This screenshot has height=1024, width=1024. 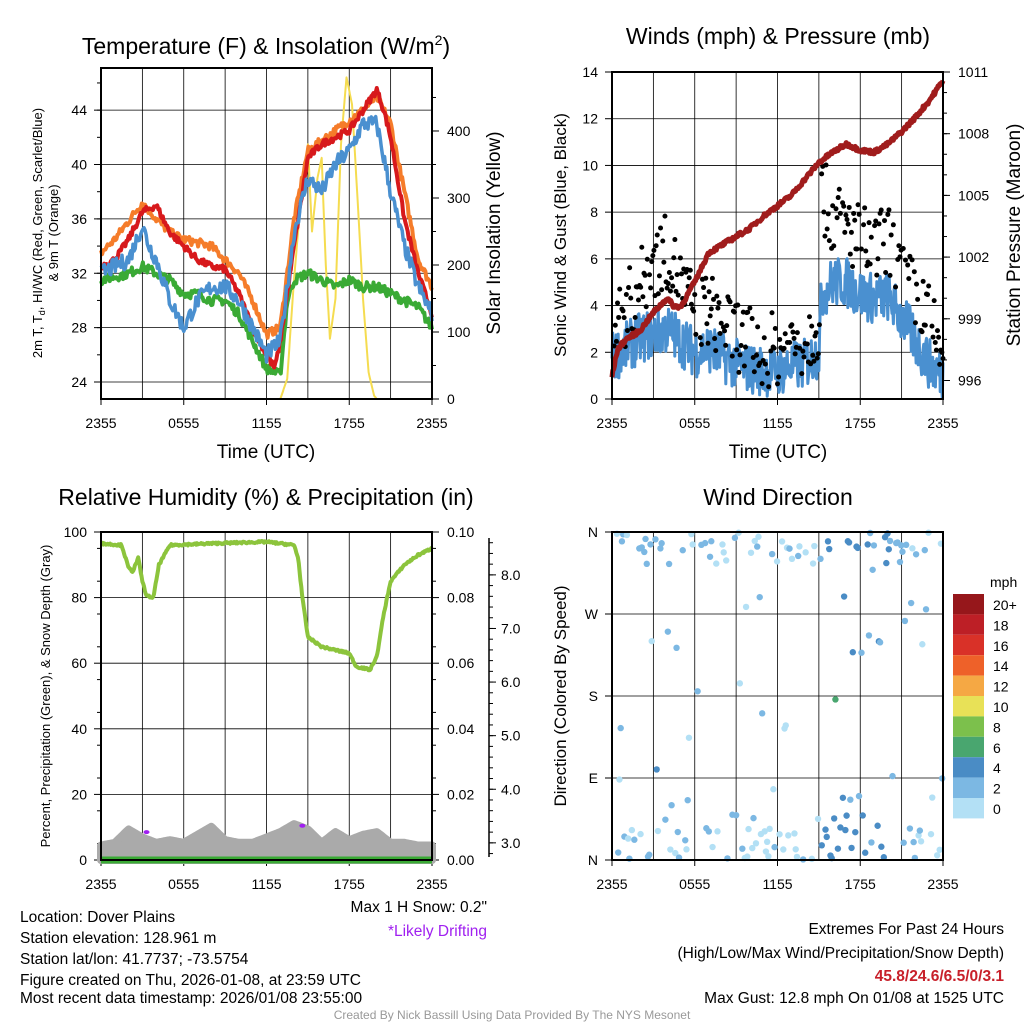 I want to click on extremes-values: 45.8/24.6/6.5/0/3.1, so click(x=940, y=976).